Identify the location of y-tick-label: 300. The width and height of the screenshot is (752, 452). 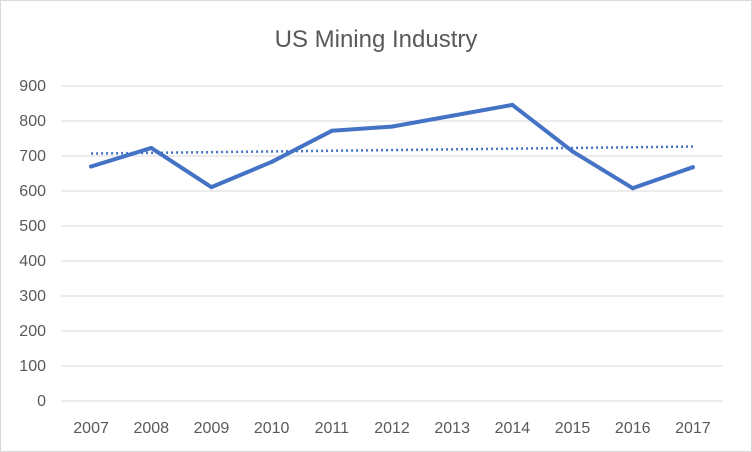
(32, 296).